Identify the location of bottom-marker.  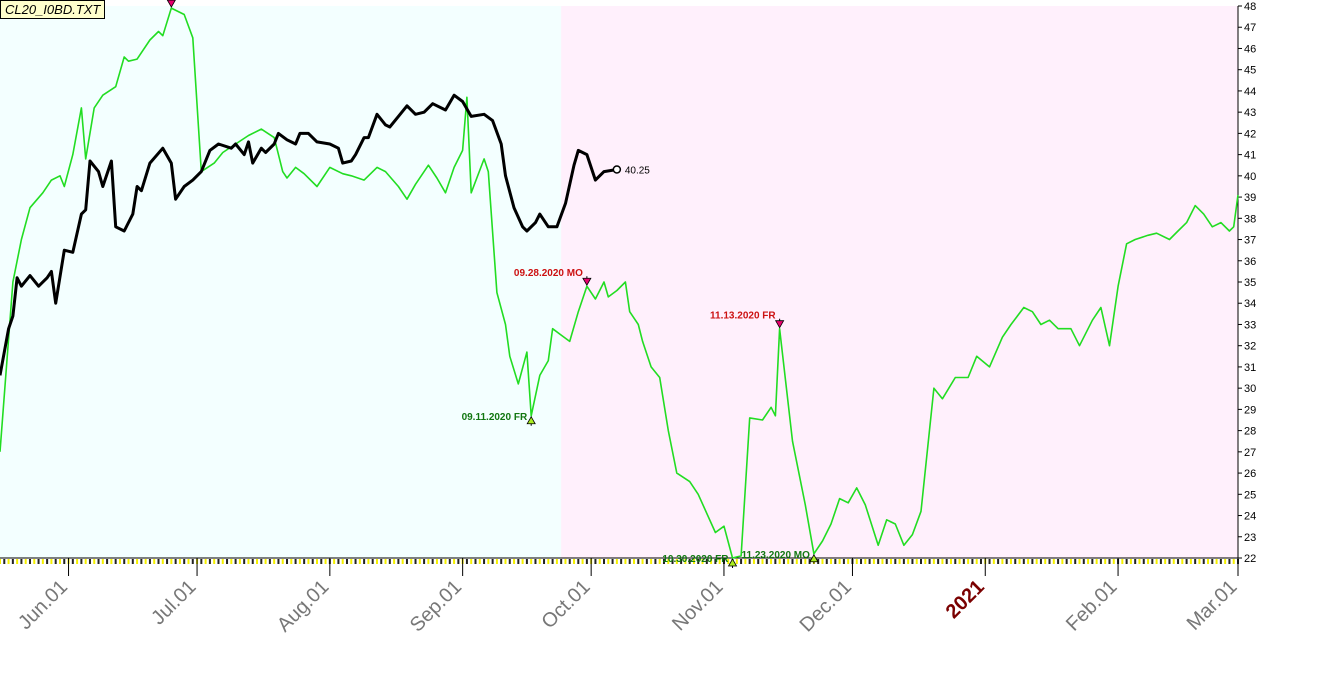
(732, 562).